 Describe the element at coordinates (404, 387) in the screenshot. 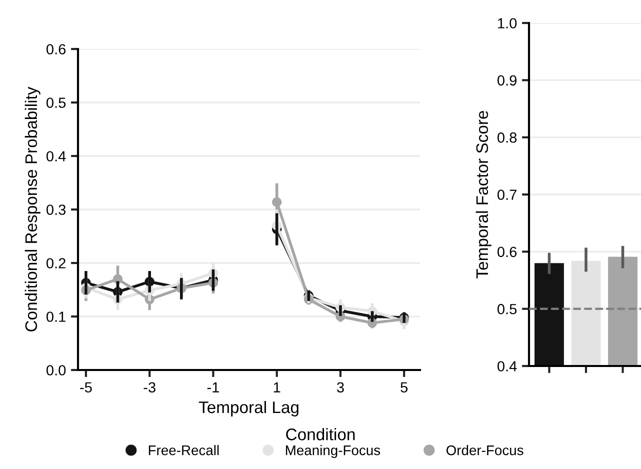

I see `x-tick-label: 5` at that location.